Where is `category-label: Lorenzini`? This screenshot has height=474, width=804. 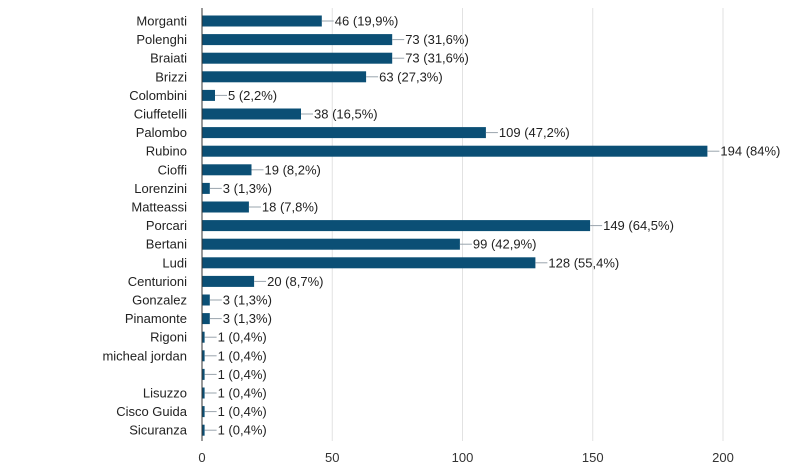
category-label: Lorenzini is located at coordinates (160, 188).